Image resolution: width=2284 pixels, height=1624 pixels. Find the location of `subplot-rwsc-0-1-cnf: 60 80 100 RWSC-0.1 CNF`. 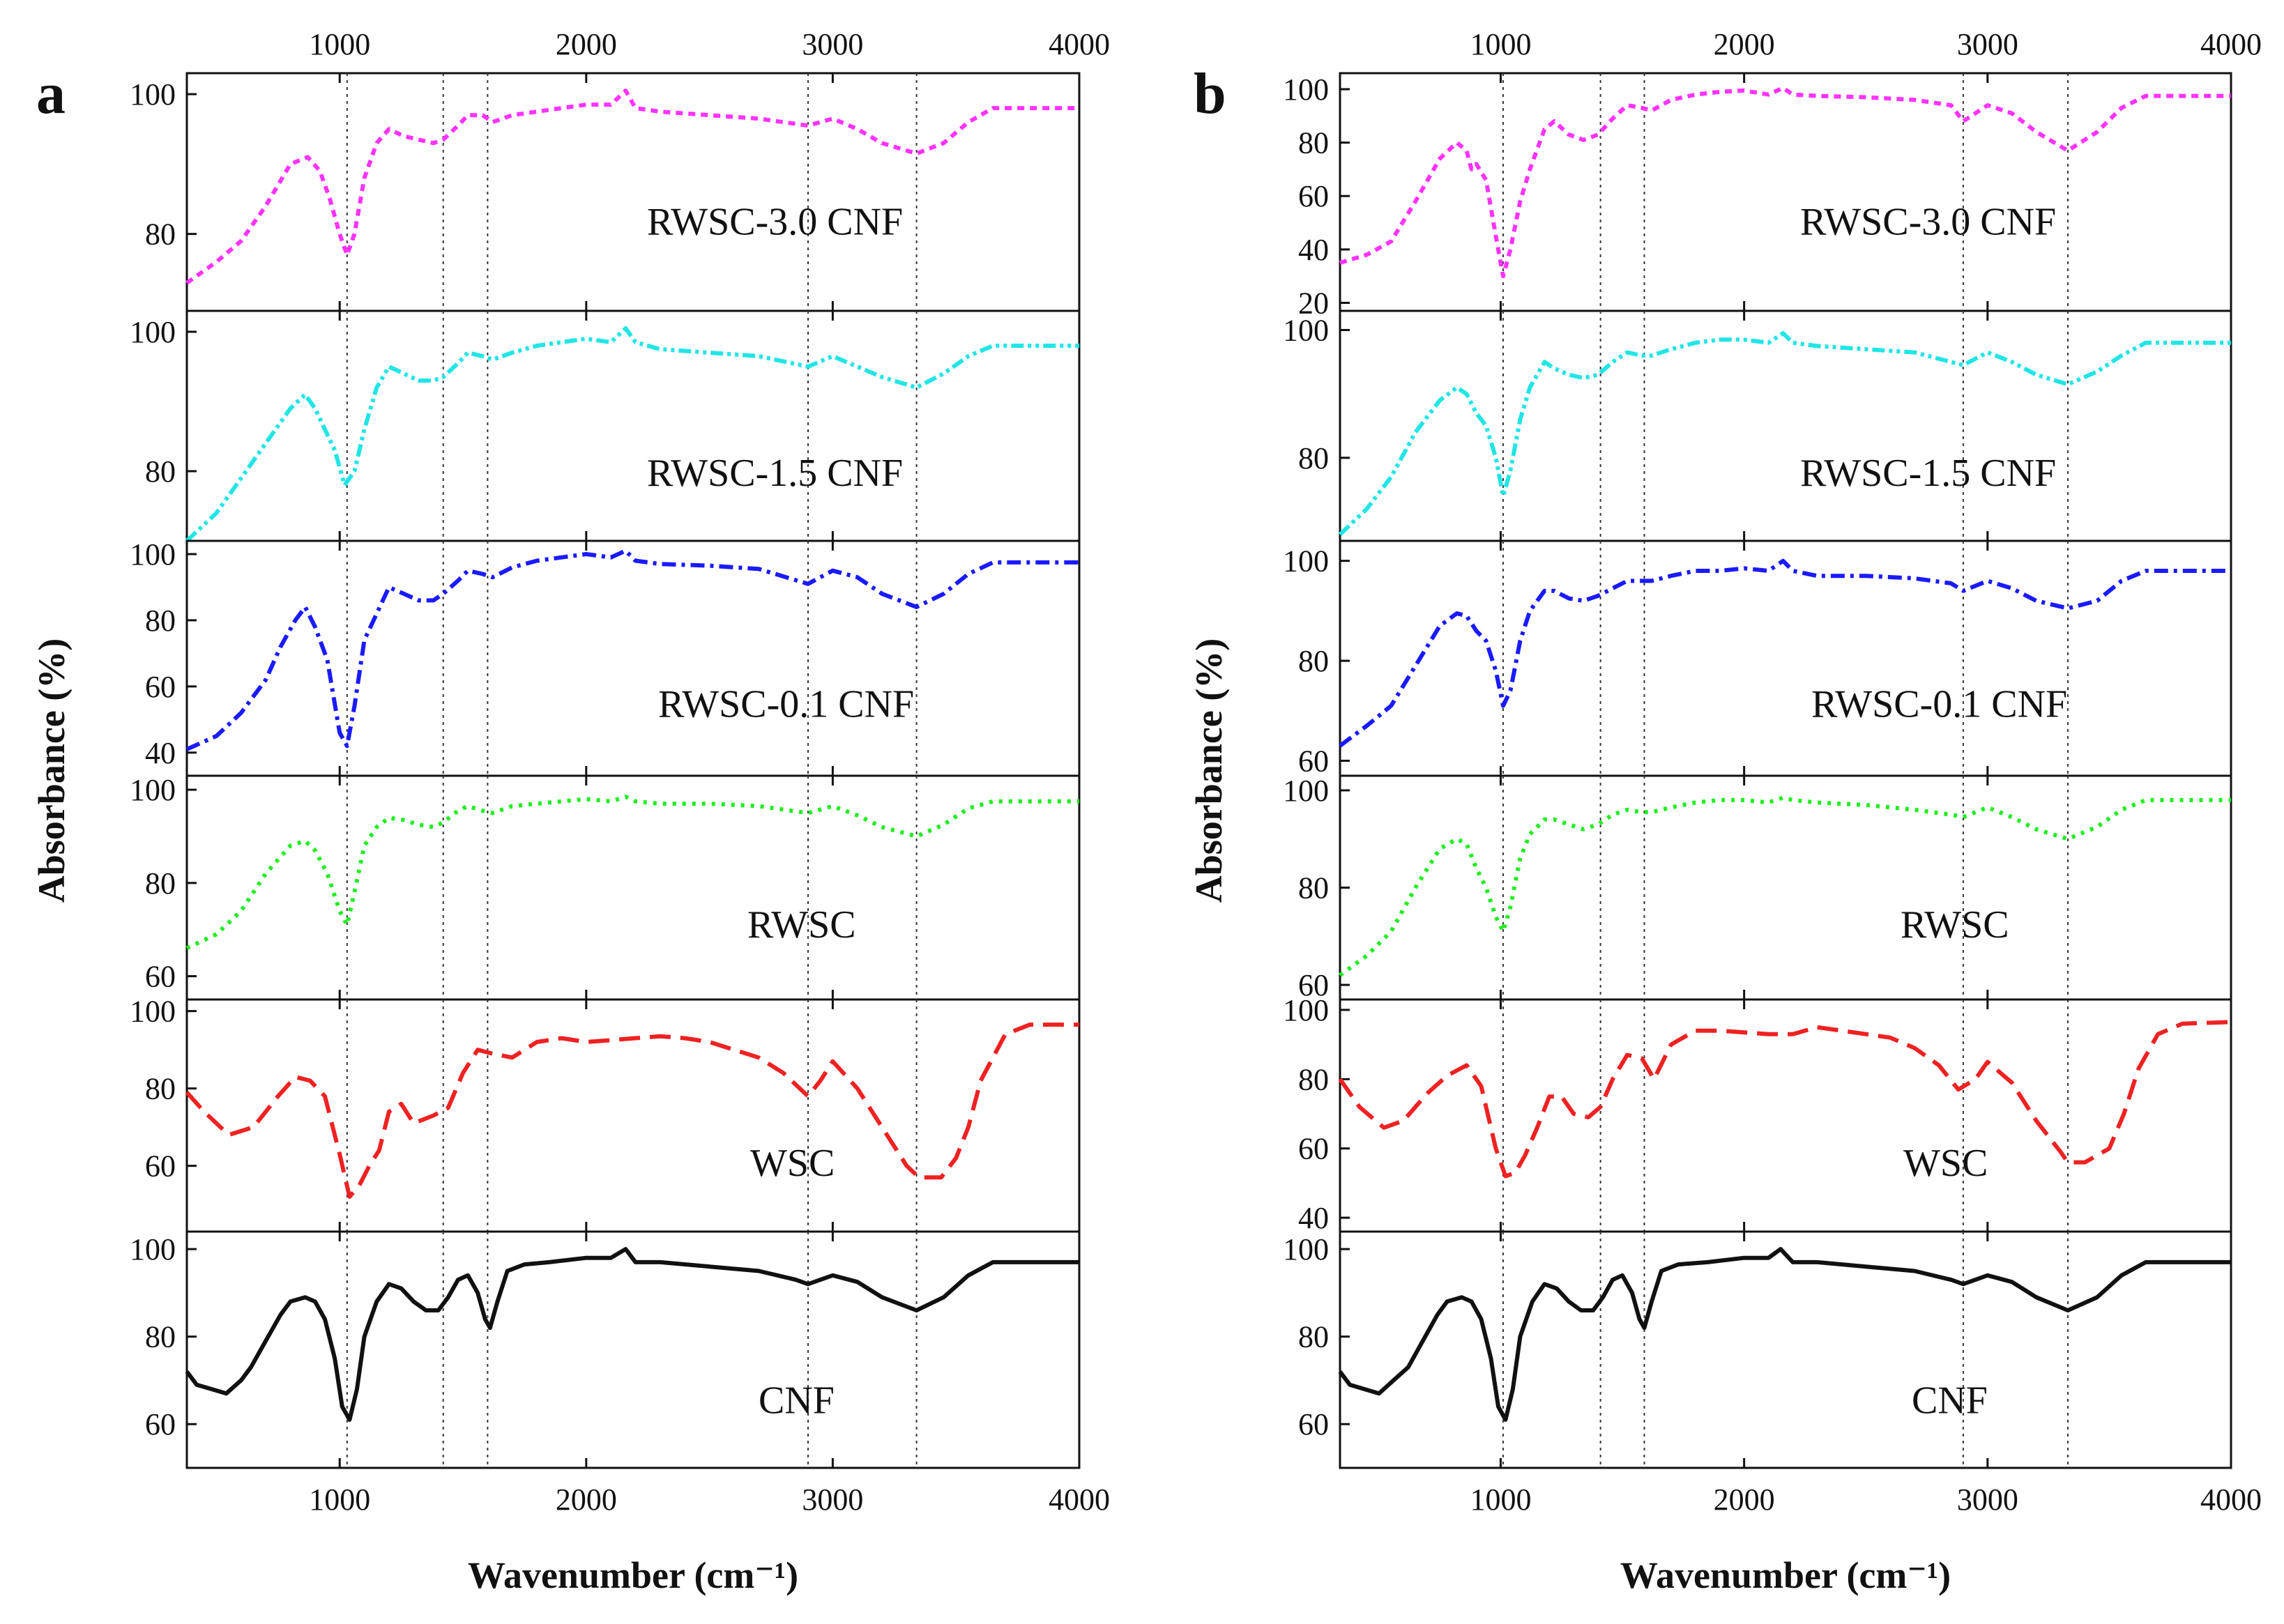

subplot-rwsc-0-1-cnf: 60 80 100 RWSC-0.1 CNF is located at coordinates (1757, 658).